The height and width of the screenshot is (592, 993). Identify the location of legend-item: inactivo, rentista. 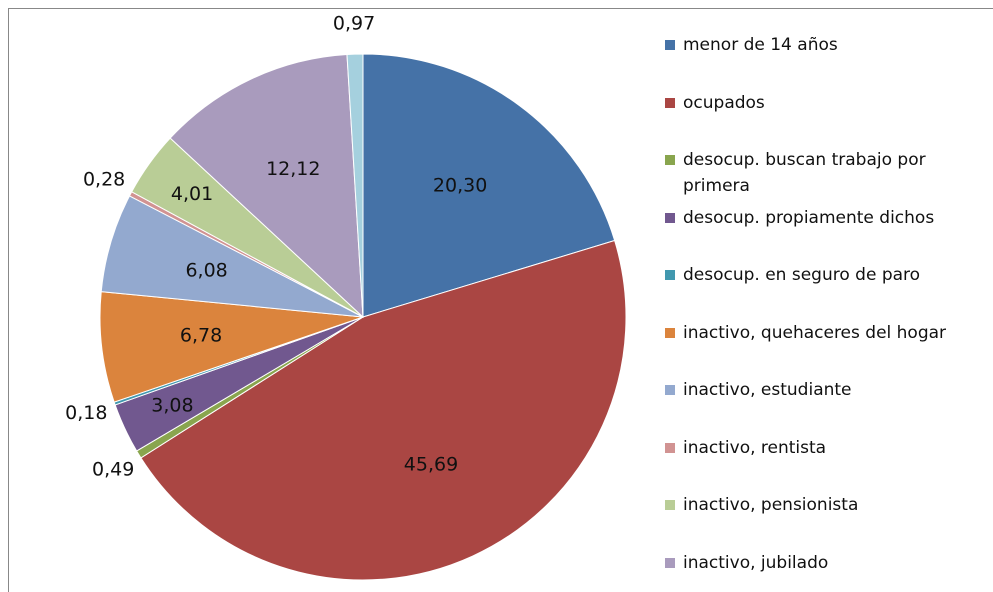
(824, 448).